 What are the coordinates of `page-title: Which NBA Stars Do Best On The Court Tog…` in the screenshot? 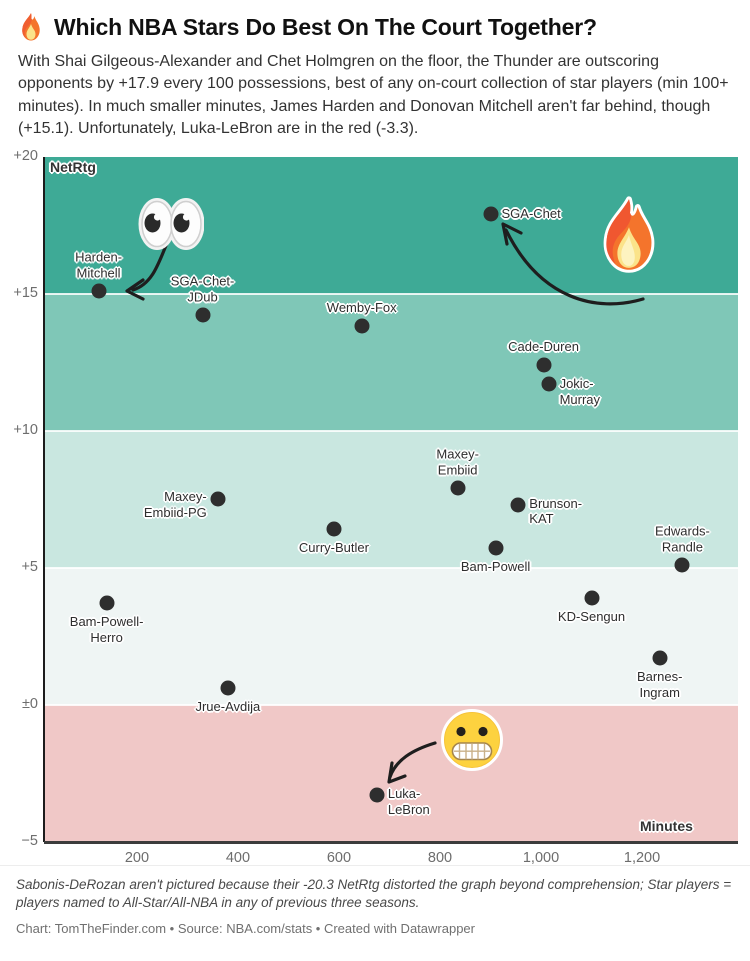 It's located at (325, 26).